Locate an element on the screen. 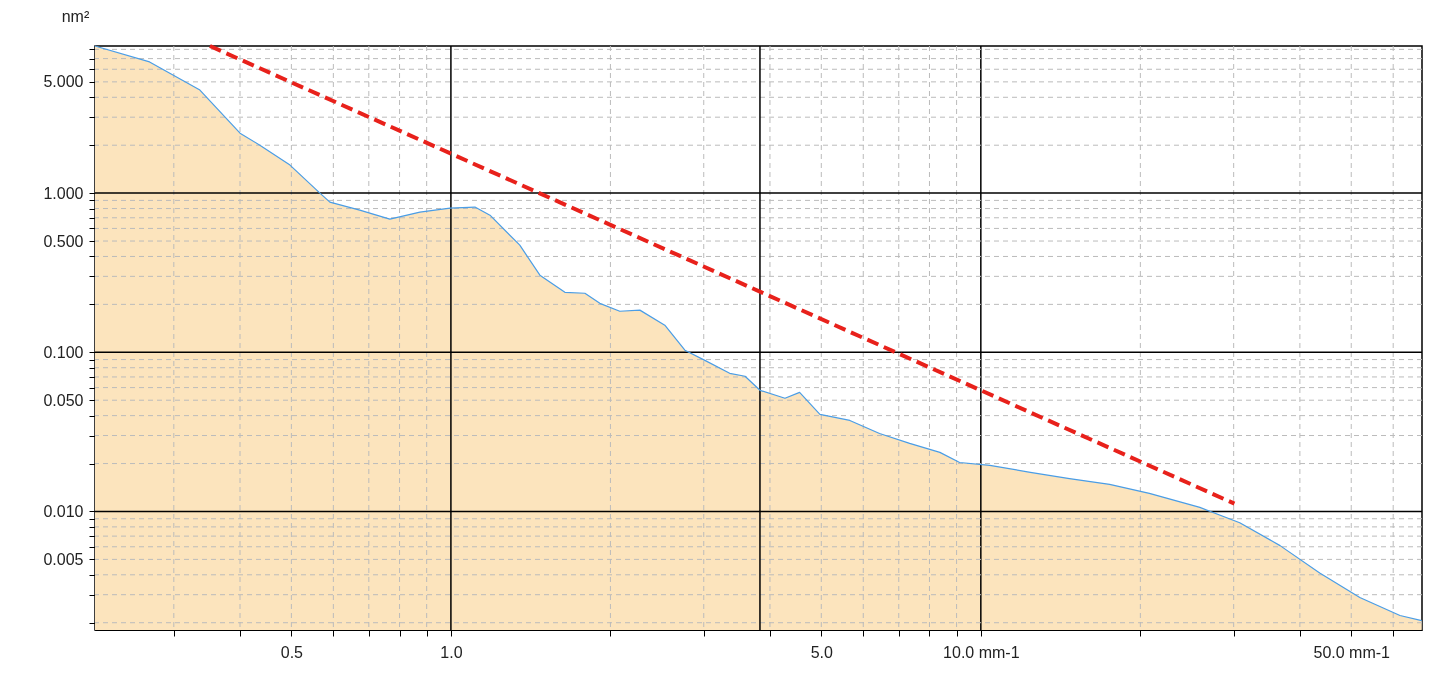 The width and height of the screenshot is (1449, 675). x-tick-label: 0.5 is located at coordinates (292, 652).